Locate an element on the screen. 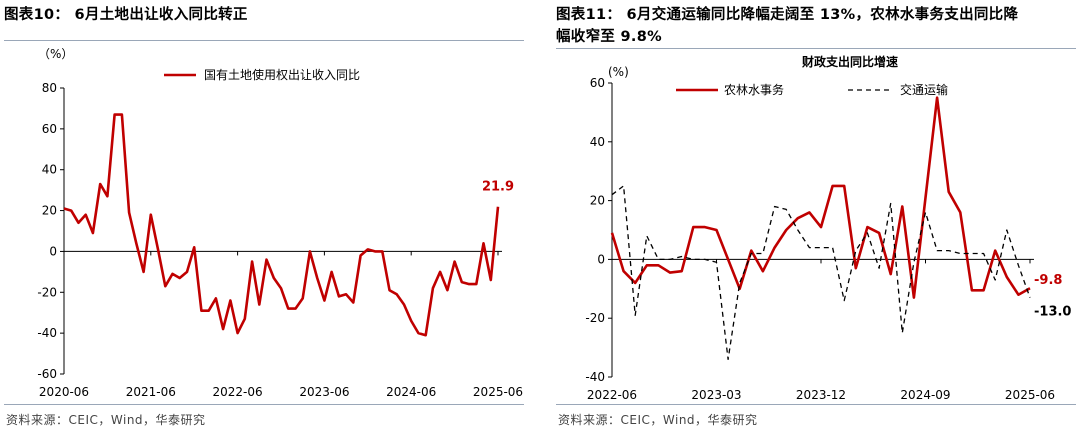  right-legend-label-agri: 农林水事务 is located at coordinates (754, 89).